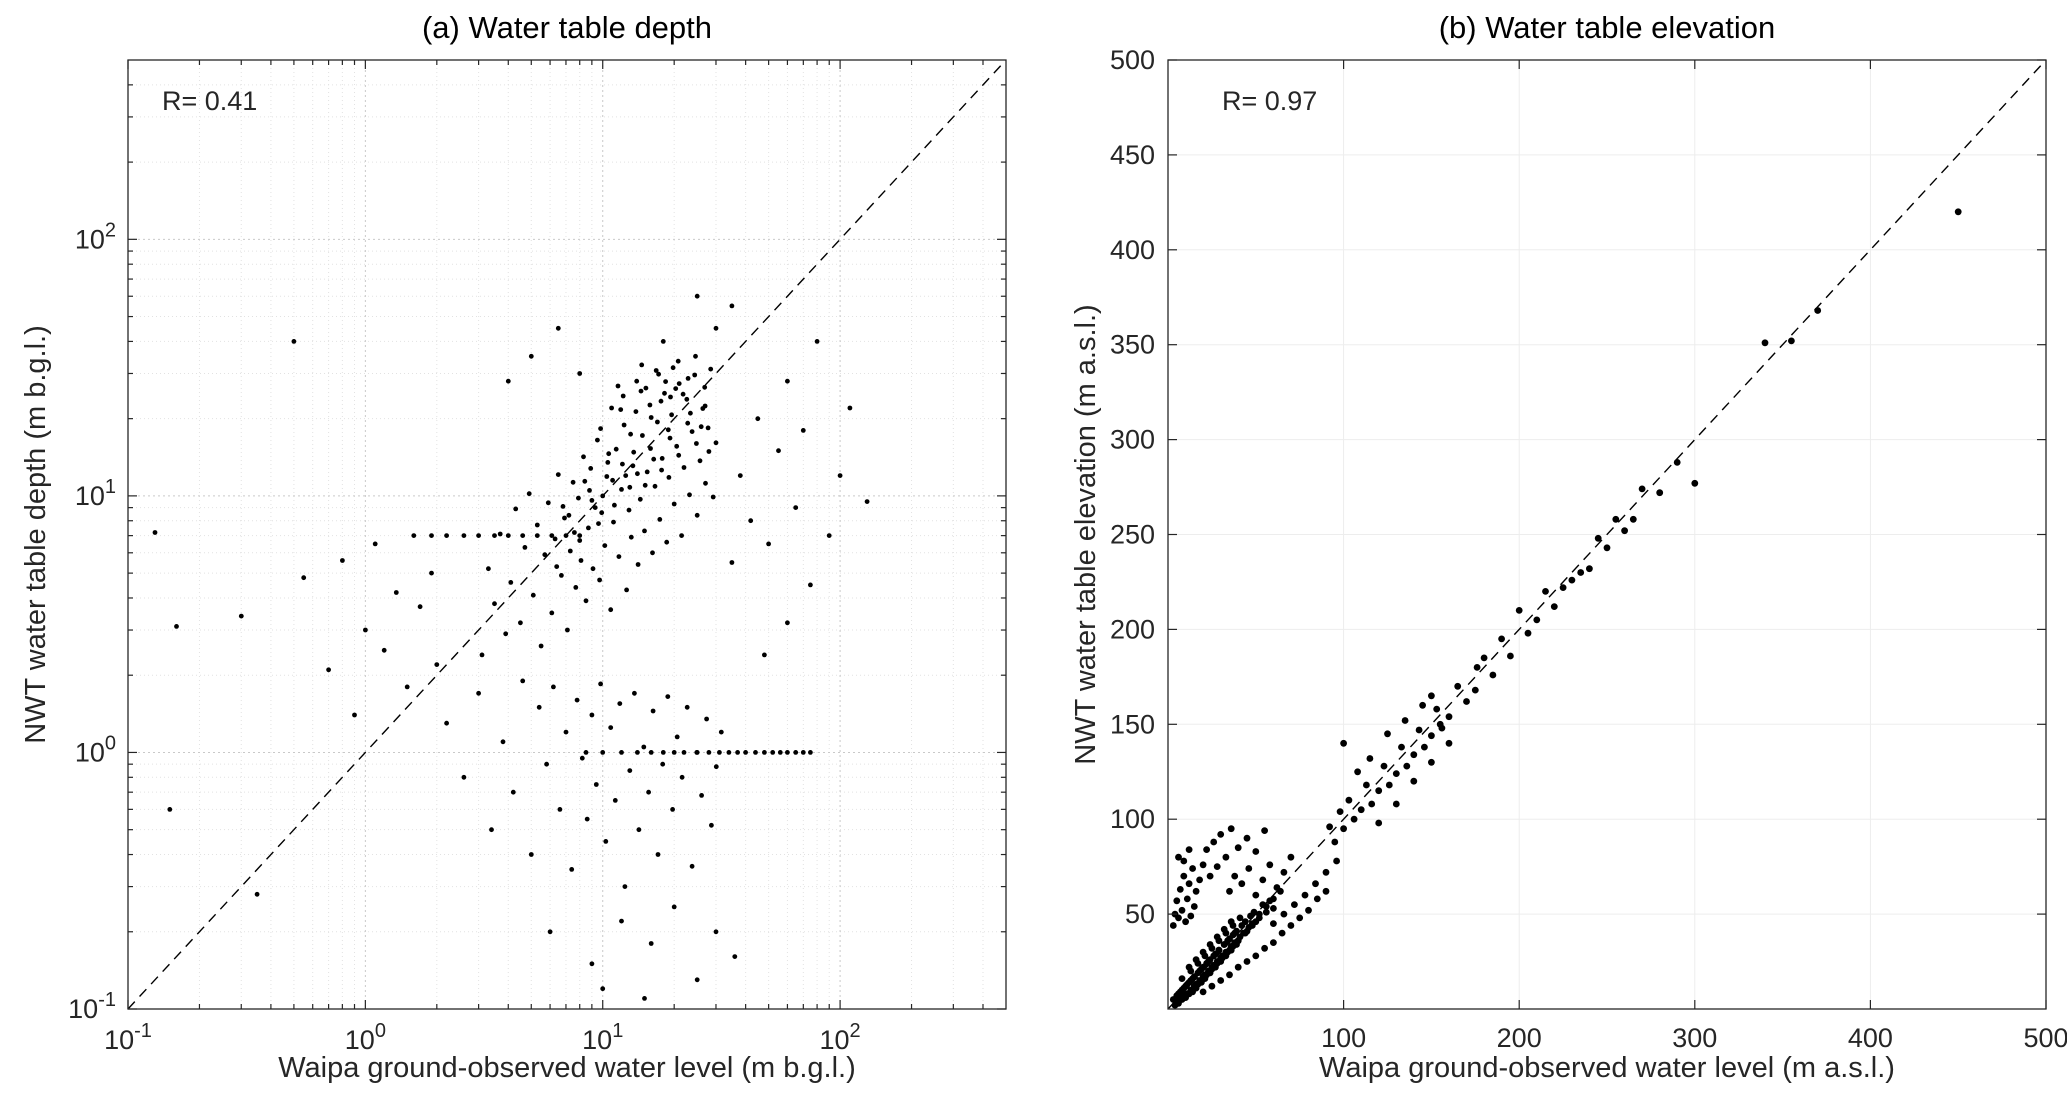  I want to click on svg-text: 250, so click(1132, 535).